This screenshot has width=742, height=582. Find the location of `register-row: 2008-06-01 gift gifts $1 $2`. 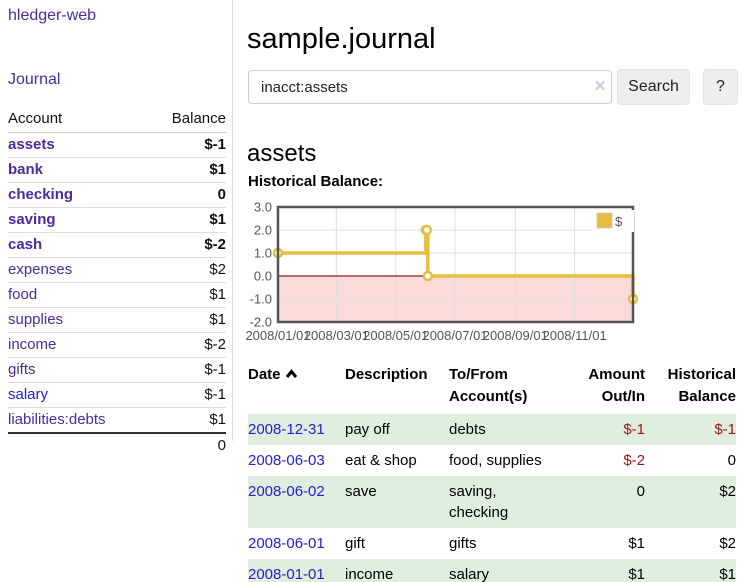

register-row: 2008-06-01 gift gifts $1 $2 is located at coordinates (492, 543).